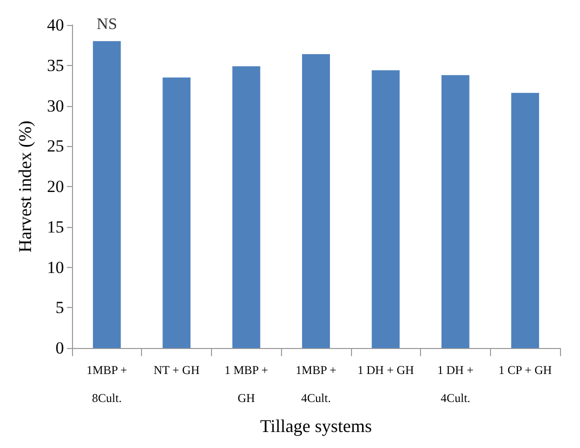 The width and height of the screenshot is (580, 448). I want to click on y-tick-label: 0, so click(60, 348).